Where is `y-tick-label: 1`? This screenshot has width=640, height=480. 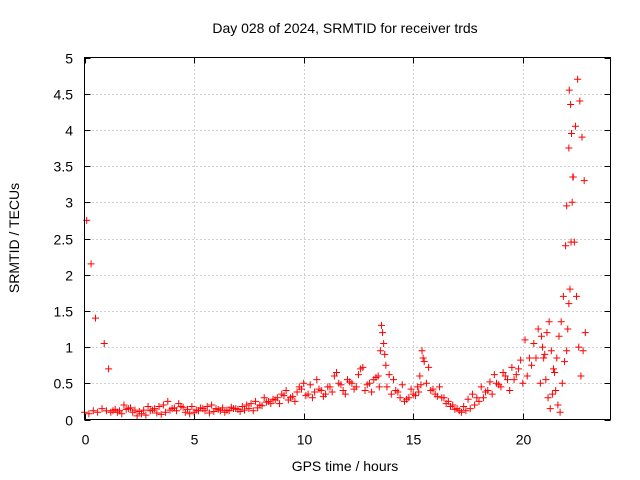
y-tick-label: 1 is located at coordinates (69, 348).